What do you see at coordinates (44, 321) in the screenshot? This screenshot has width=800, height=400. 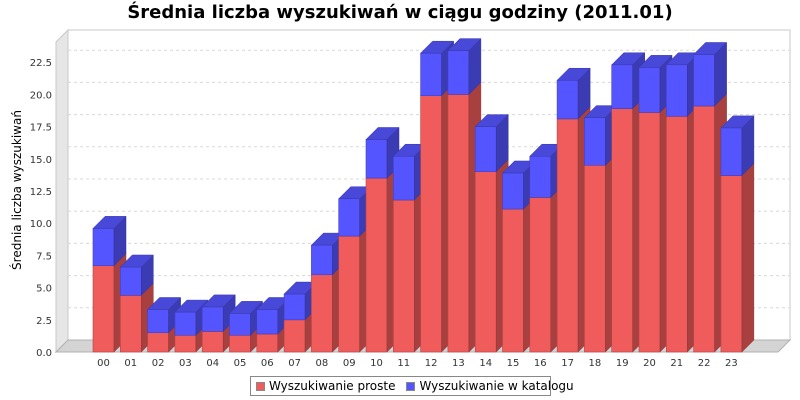 I see `y-tick-label: 2.5` at bounding box center [44, 321].